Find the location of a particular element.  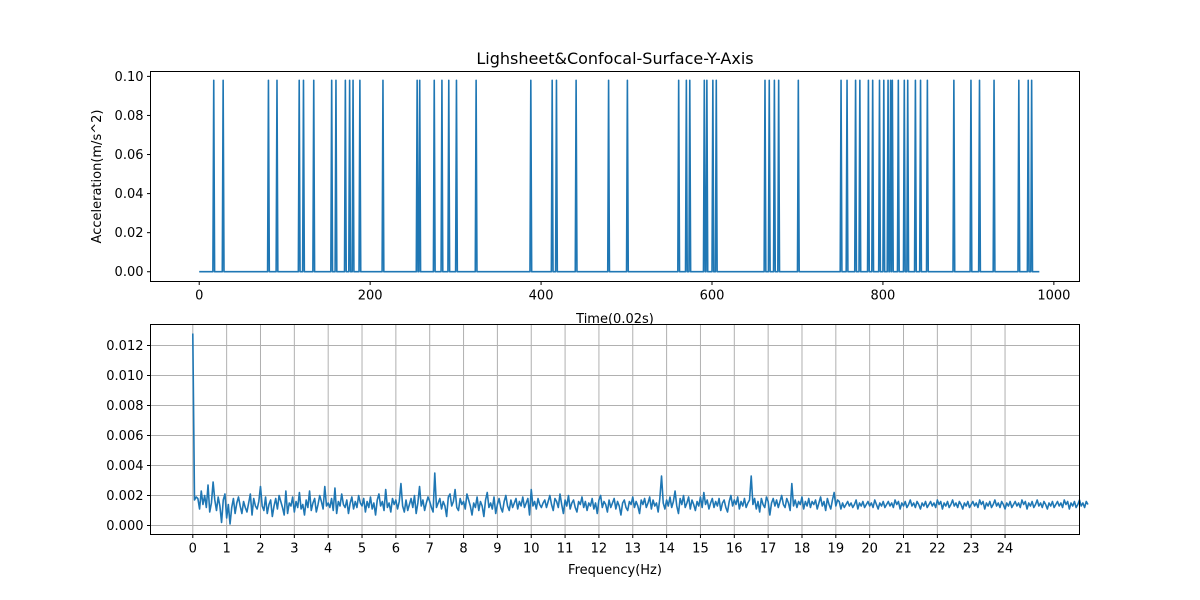

top-ytick-label: 0.04 is located at coordinates (129, 194).